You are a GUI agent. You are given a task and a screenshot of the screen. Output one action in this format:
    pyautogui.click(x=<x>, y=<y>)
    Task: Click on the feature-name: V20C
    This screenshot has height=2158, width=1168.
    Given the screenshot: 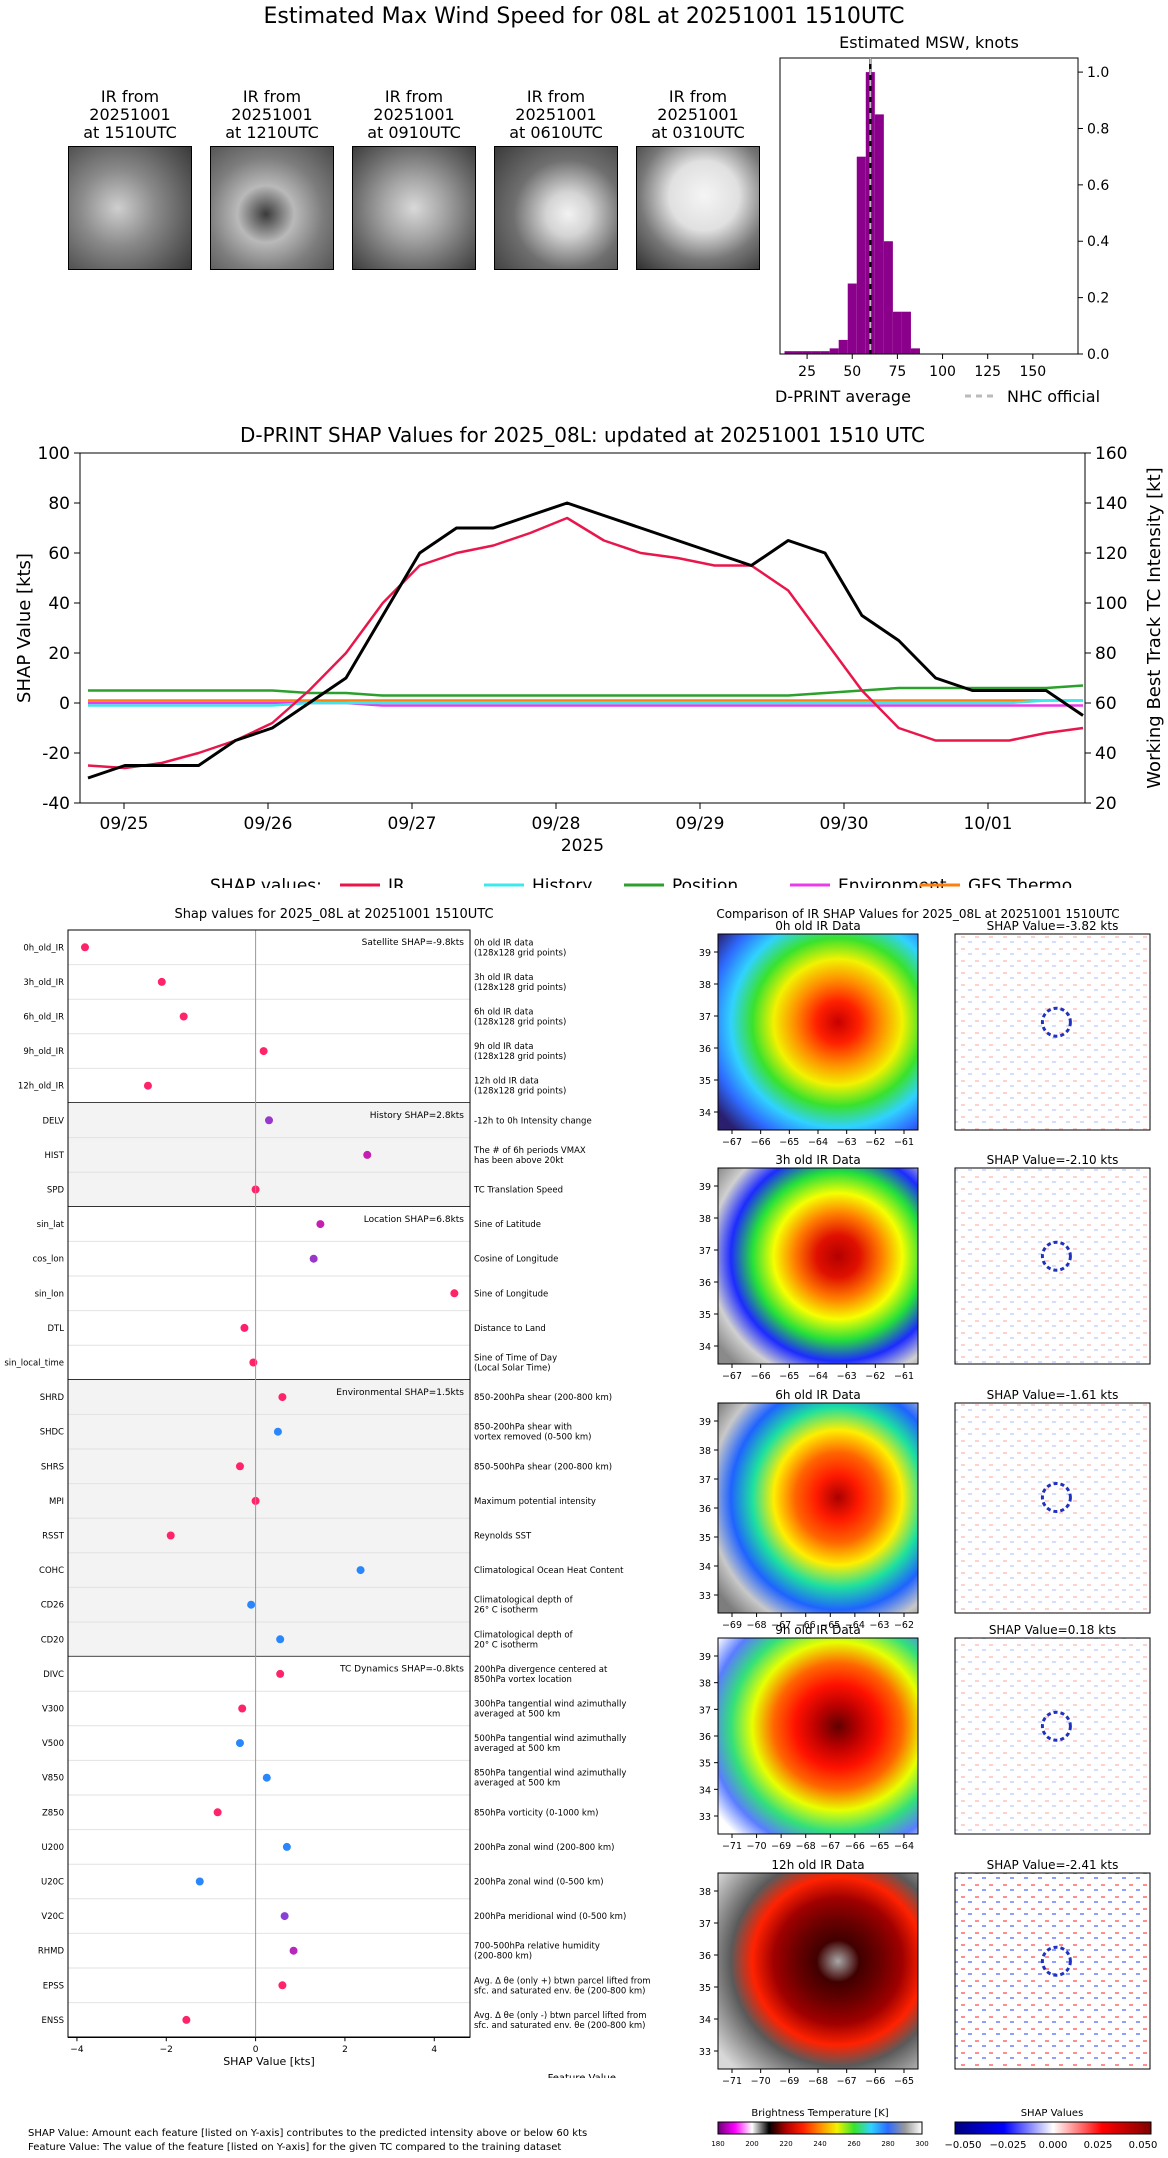 What is the action you would take?
    pyautogui.click(x=52, y=1917)
    